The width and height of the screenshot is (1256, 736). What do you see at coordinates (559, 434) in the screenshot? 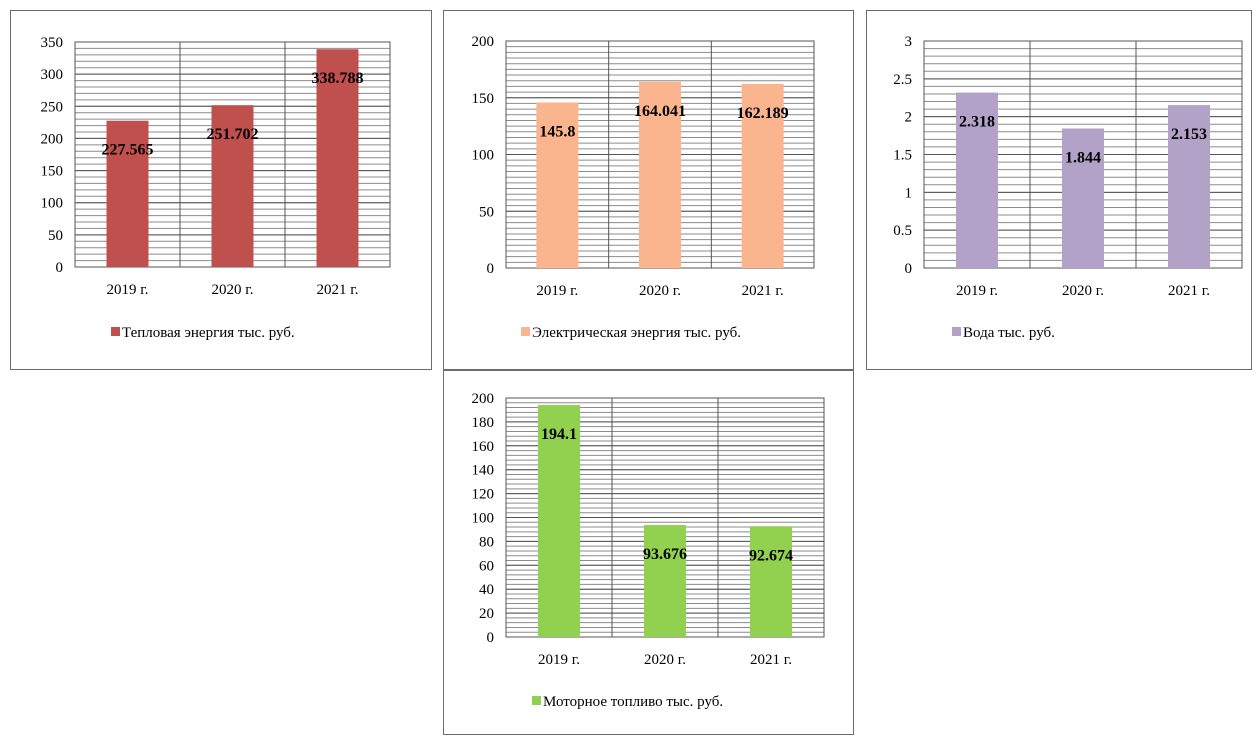
I see `data-label: 194.1` at bounding box center [559, 434].